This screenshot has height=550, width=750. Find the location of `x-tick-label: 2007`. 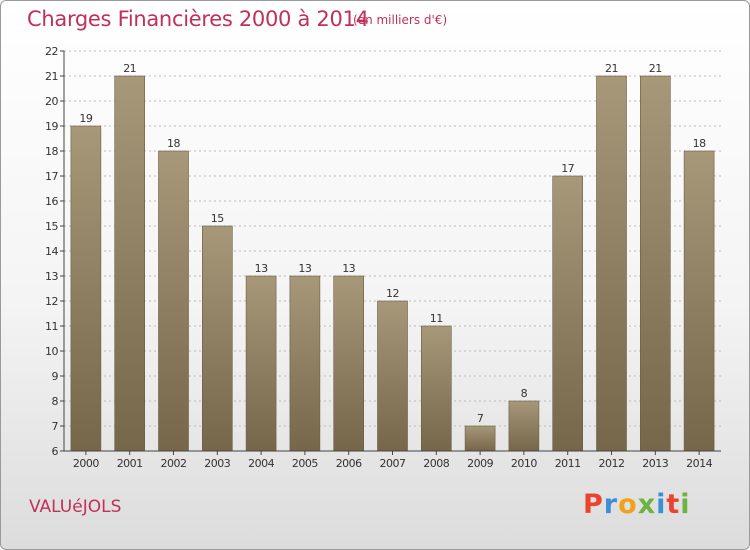

x-tick-label: 2007 is located at coordinates (393, 463).